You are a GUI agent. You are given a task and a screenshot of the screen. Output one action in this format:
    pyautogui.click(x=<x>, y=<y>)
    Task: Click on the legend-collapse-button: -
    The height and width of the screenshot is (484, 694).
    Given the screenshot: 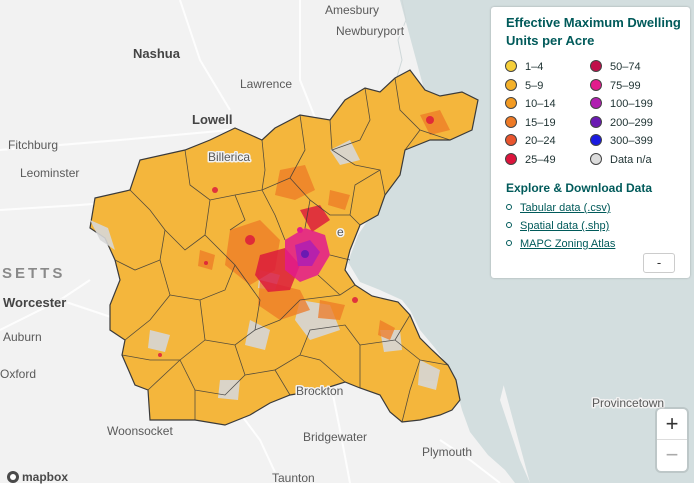 What is the action you would take?
    pyautogui.click(x=659, y=263)
    